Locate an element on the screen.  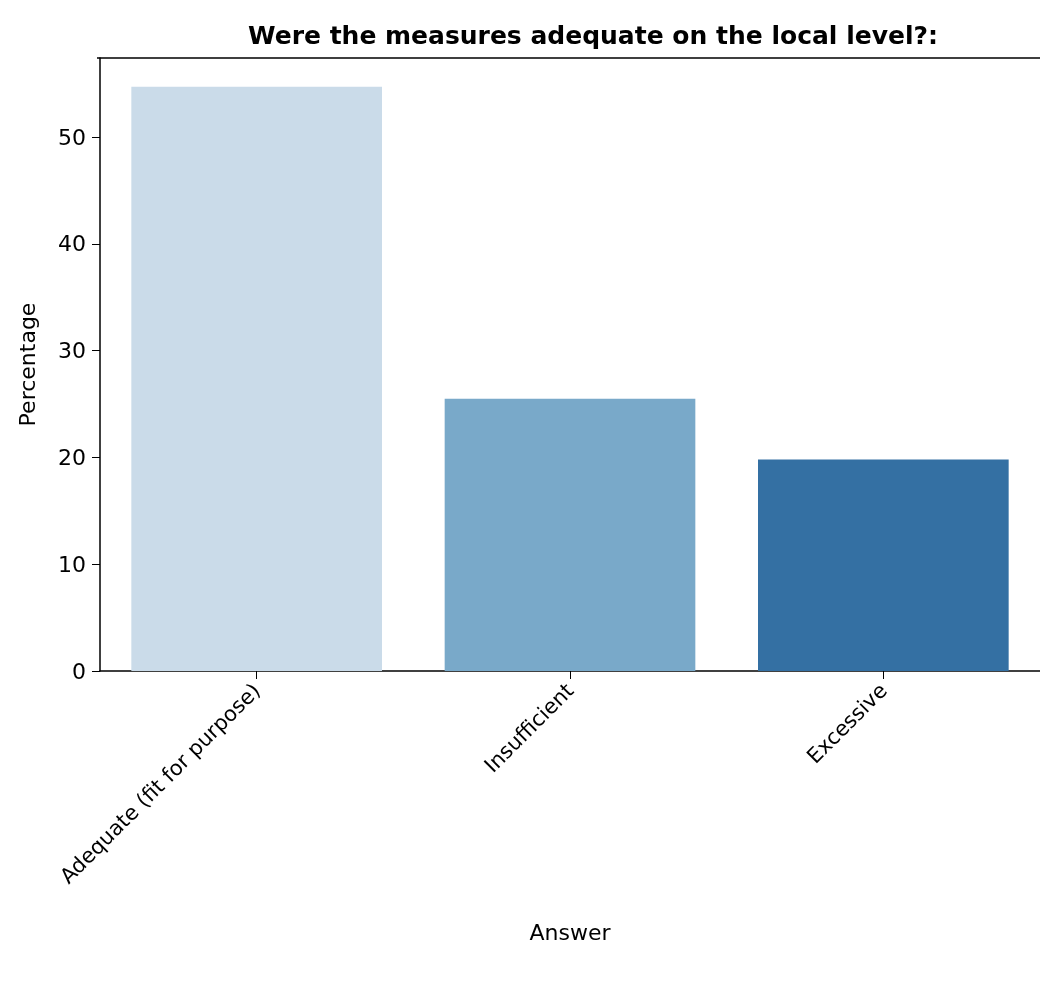
y-axis-title: Percentage is located at coordinates (27, 364).